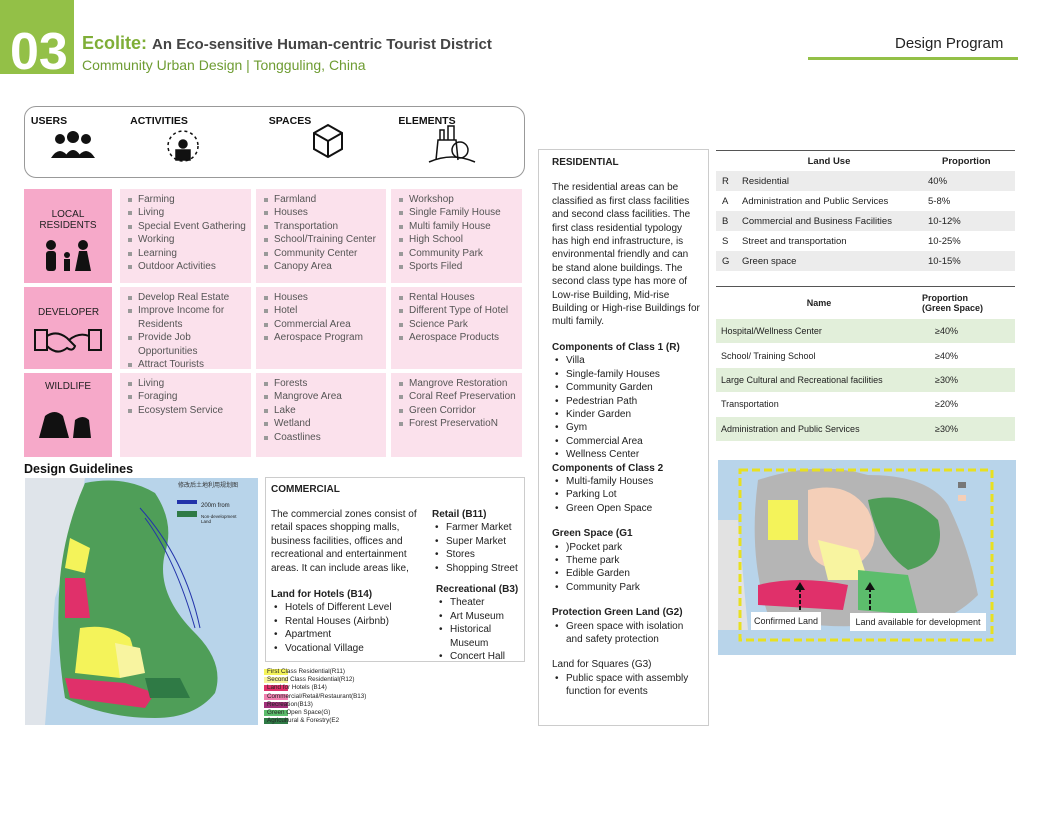 This screenshot has width=1056, height=816. Describe the element at coordinates (305, 489) in the screenshot. I see `commercial-title: COMMERCIAL` at that location.